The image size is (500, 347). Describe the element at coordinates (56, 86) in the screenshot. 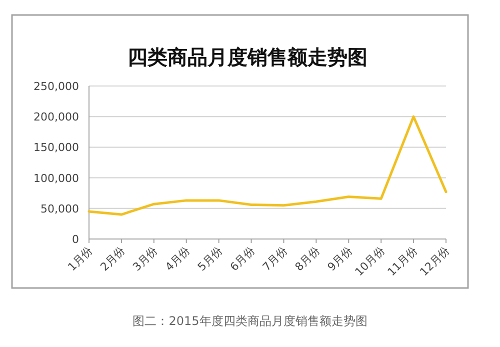

I see `y-tick-label: 250,000` at that location.